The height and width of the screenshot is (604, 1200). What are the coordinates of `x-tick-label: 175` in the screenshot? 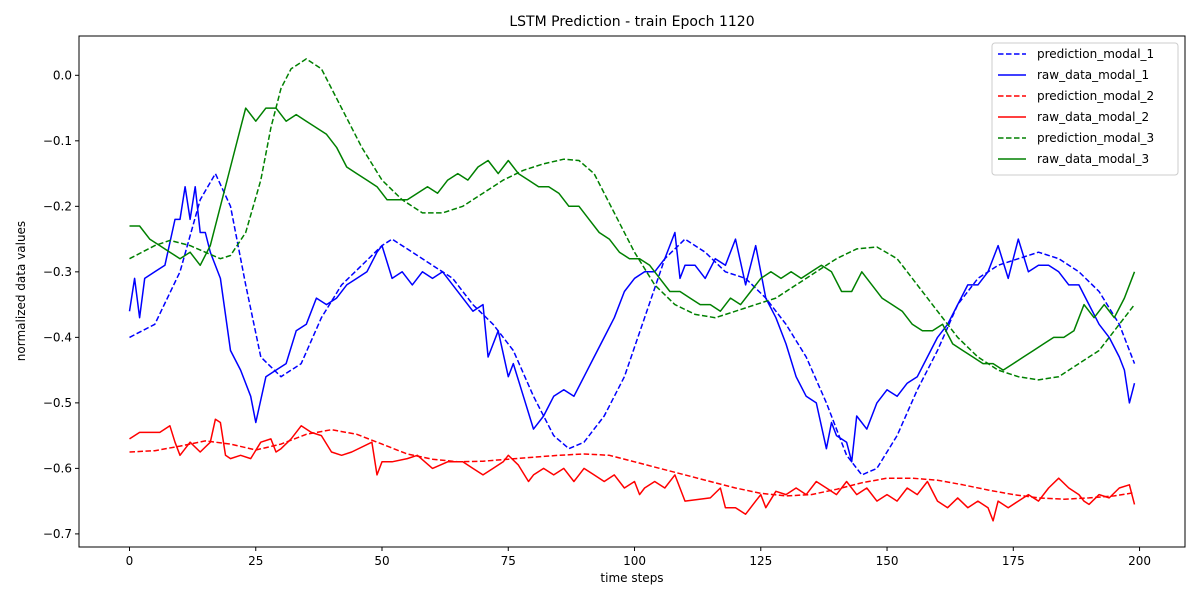 It's located at (1013, 561).